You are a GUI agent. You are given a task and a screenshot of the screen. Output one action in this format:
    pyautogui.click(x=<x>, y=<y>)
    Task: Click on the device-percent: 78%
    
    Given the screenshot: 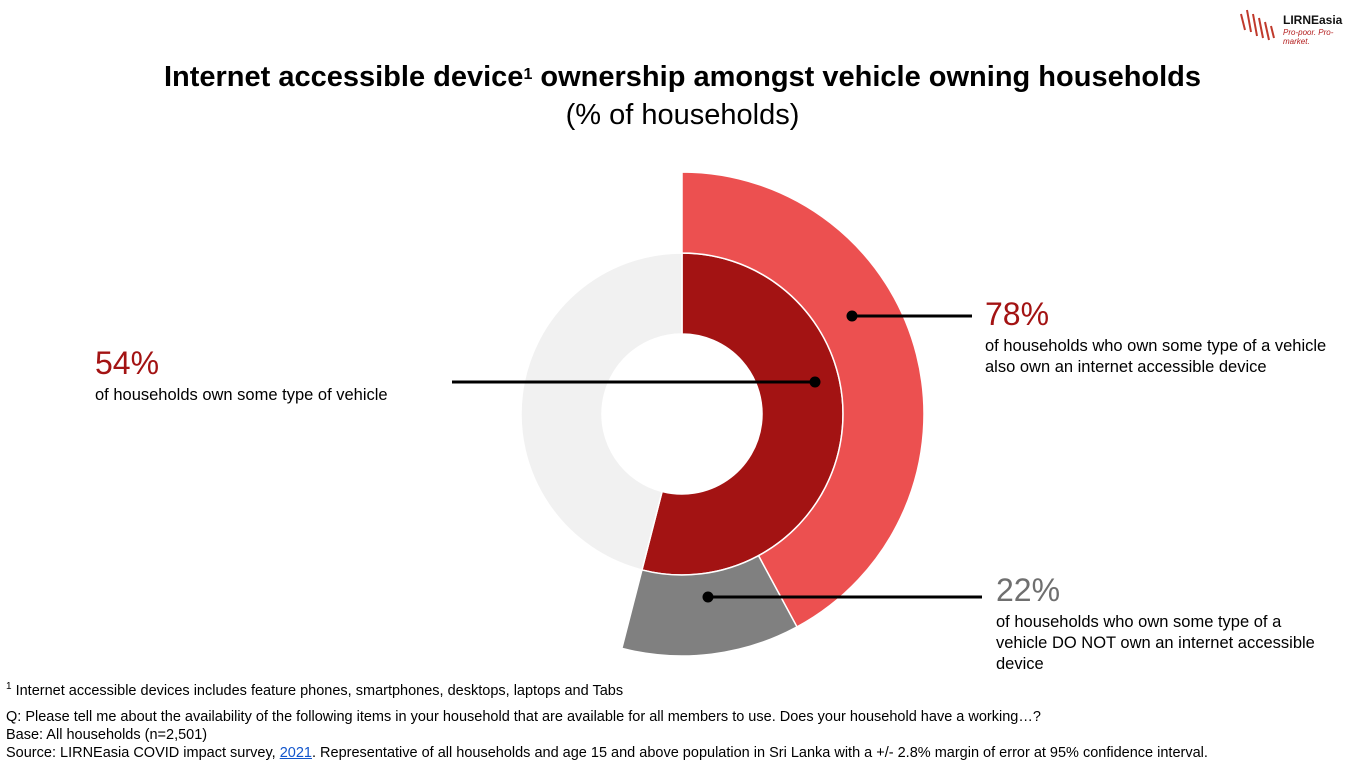 What is the action you would take?
    pyautogui.click(x=1017, y=314)
    